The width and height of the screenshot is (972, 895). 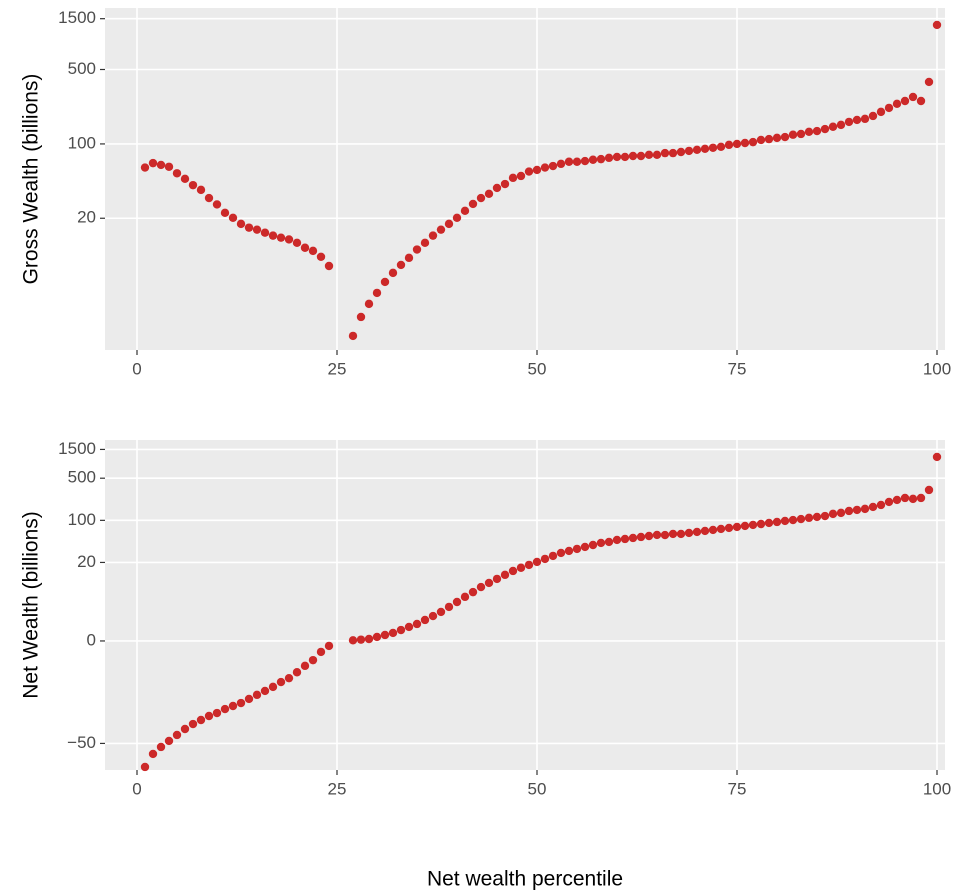 What do you see at coordinates (82, 68) in the screenshot?
I see `y-tick-label: 500` at bounding box center [82, 68].